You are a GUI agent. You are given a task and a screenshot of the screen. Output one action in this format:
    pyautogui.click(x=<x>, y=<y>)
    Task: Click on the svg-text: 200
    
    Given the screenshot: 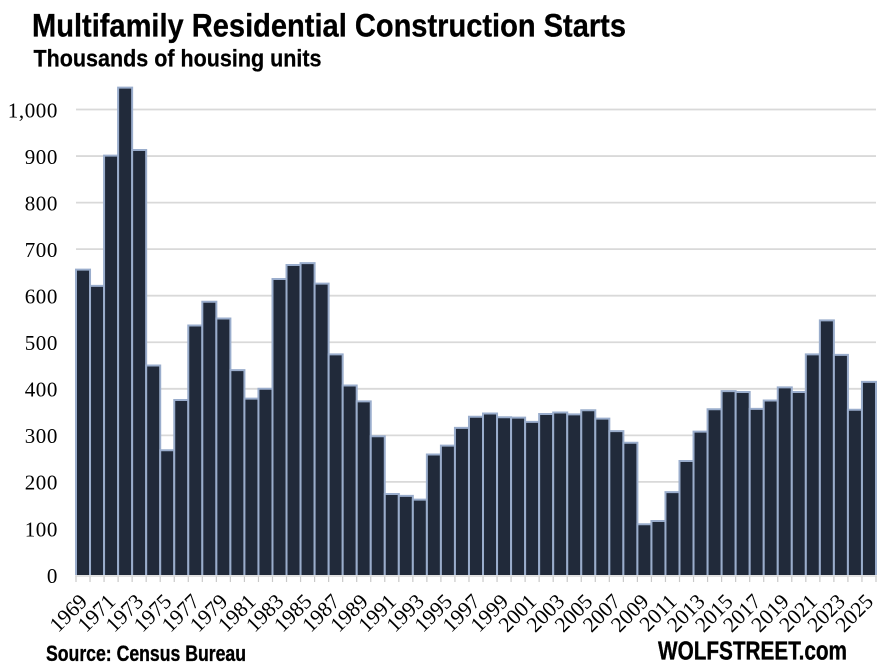 What is the action you would take?
    pyautogui.click(x=41, y=483)
    